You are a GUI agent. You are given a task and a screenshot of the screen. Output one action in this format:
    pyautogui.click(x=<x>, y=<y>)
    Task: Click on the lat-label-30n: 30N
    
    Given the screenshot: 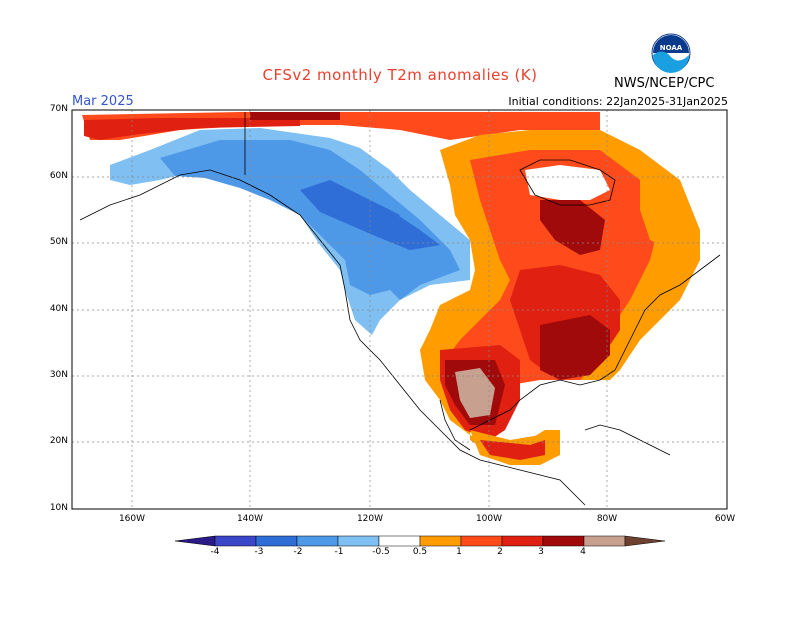 What is the action you would take?
    pyautogui.click(x=58, y=375)
    